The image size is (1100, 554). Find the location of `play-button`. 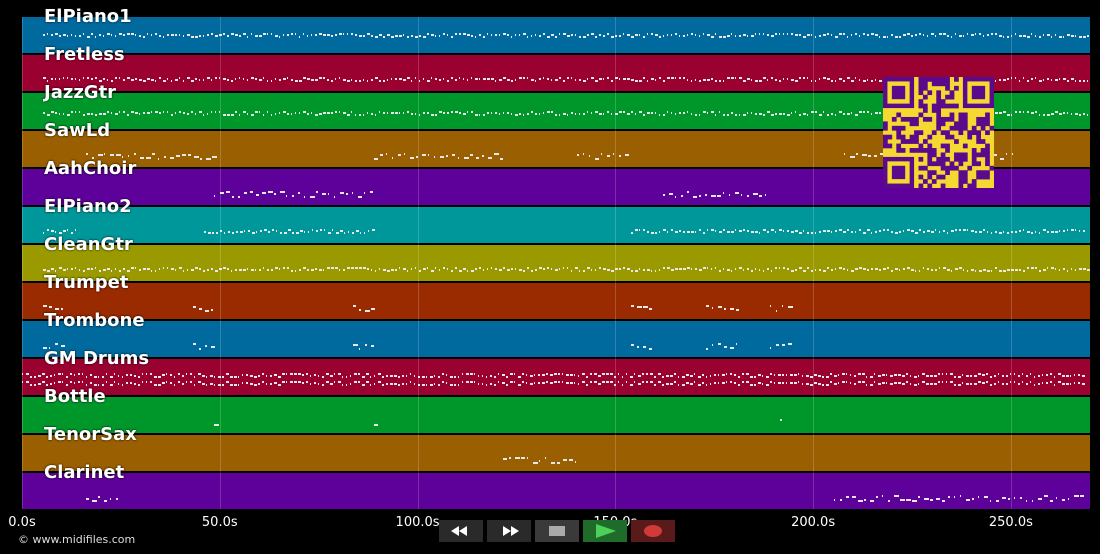

play-button is located at coordinates (605, 531).